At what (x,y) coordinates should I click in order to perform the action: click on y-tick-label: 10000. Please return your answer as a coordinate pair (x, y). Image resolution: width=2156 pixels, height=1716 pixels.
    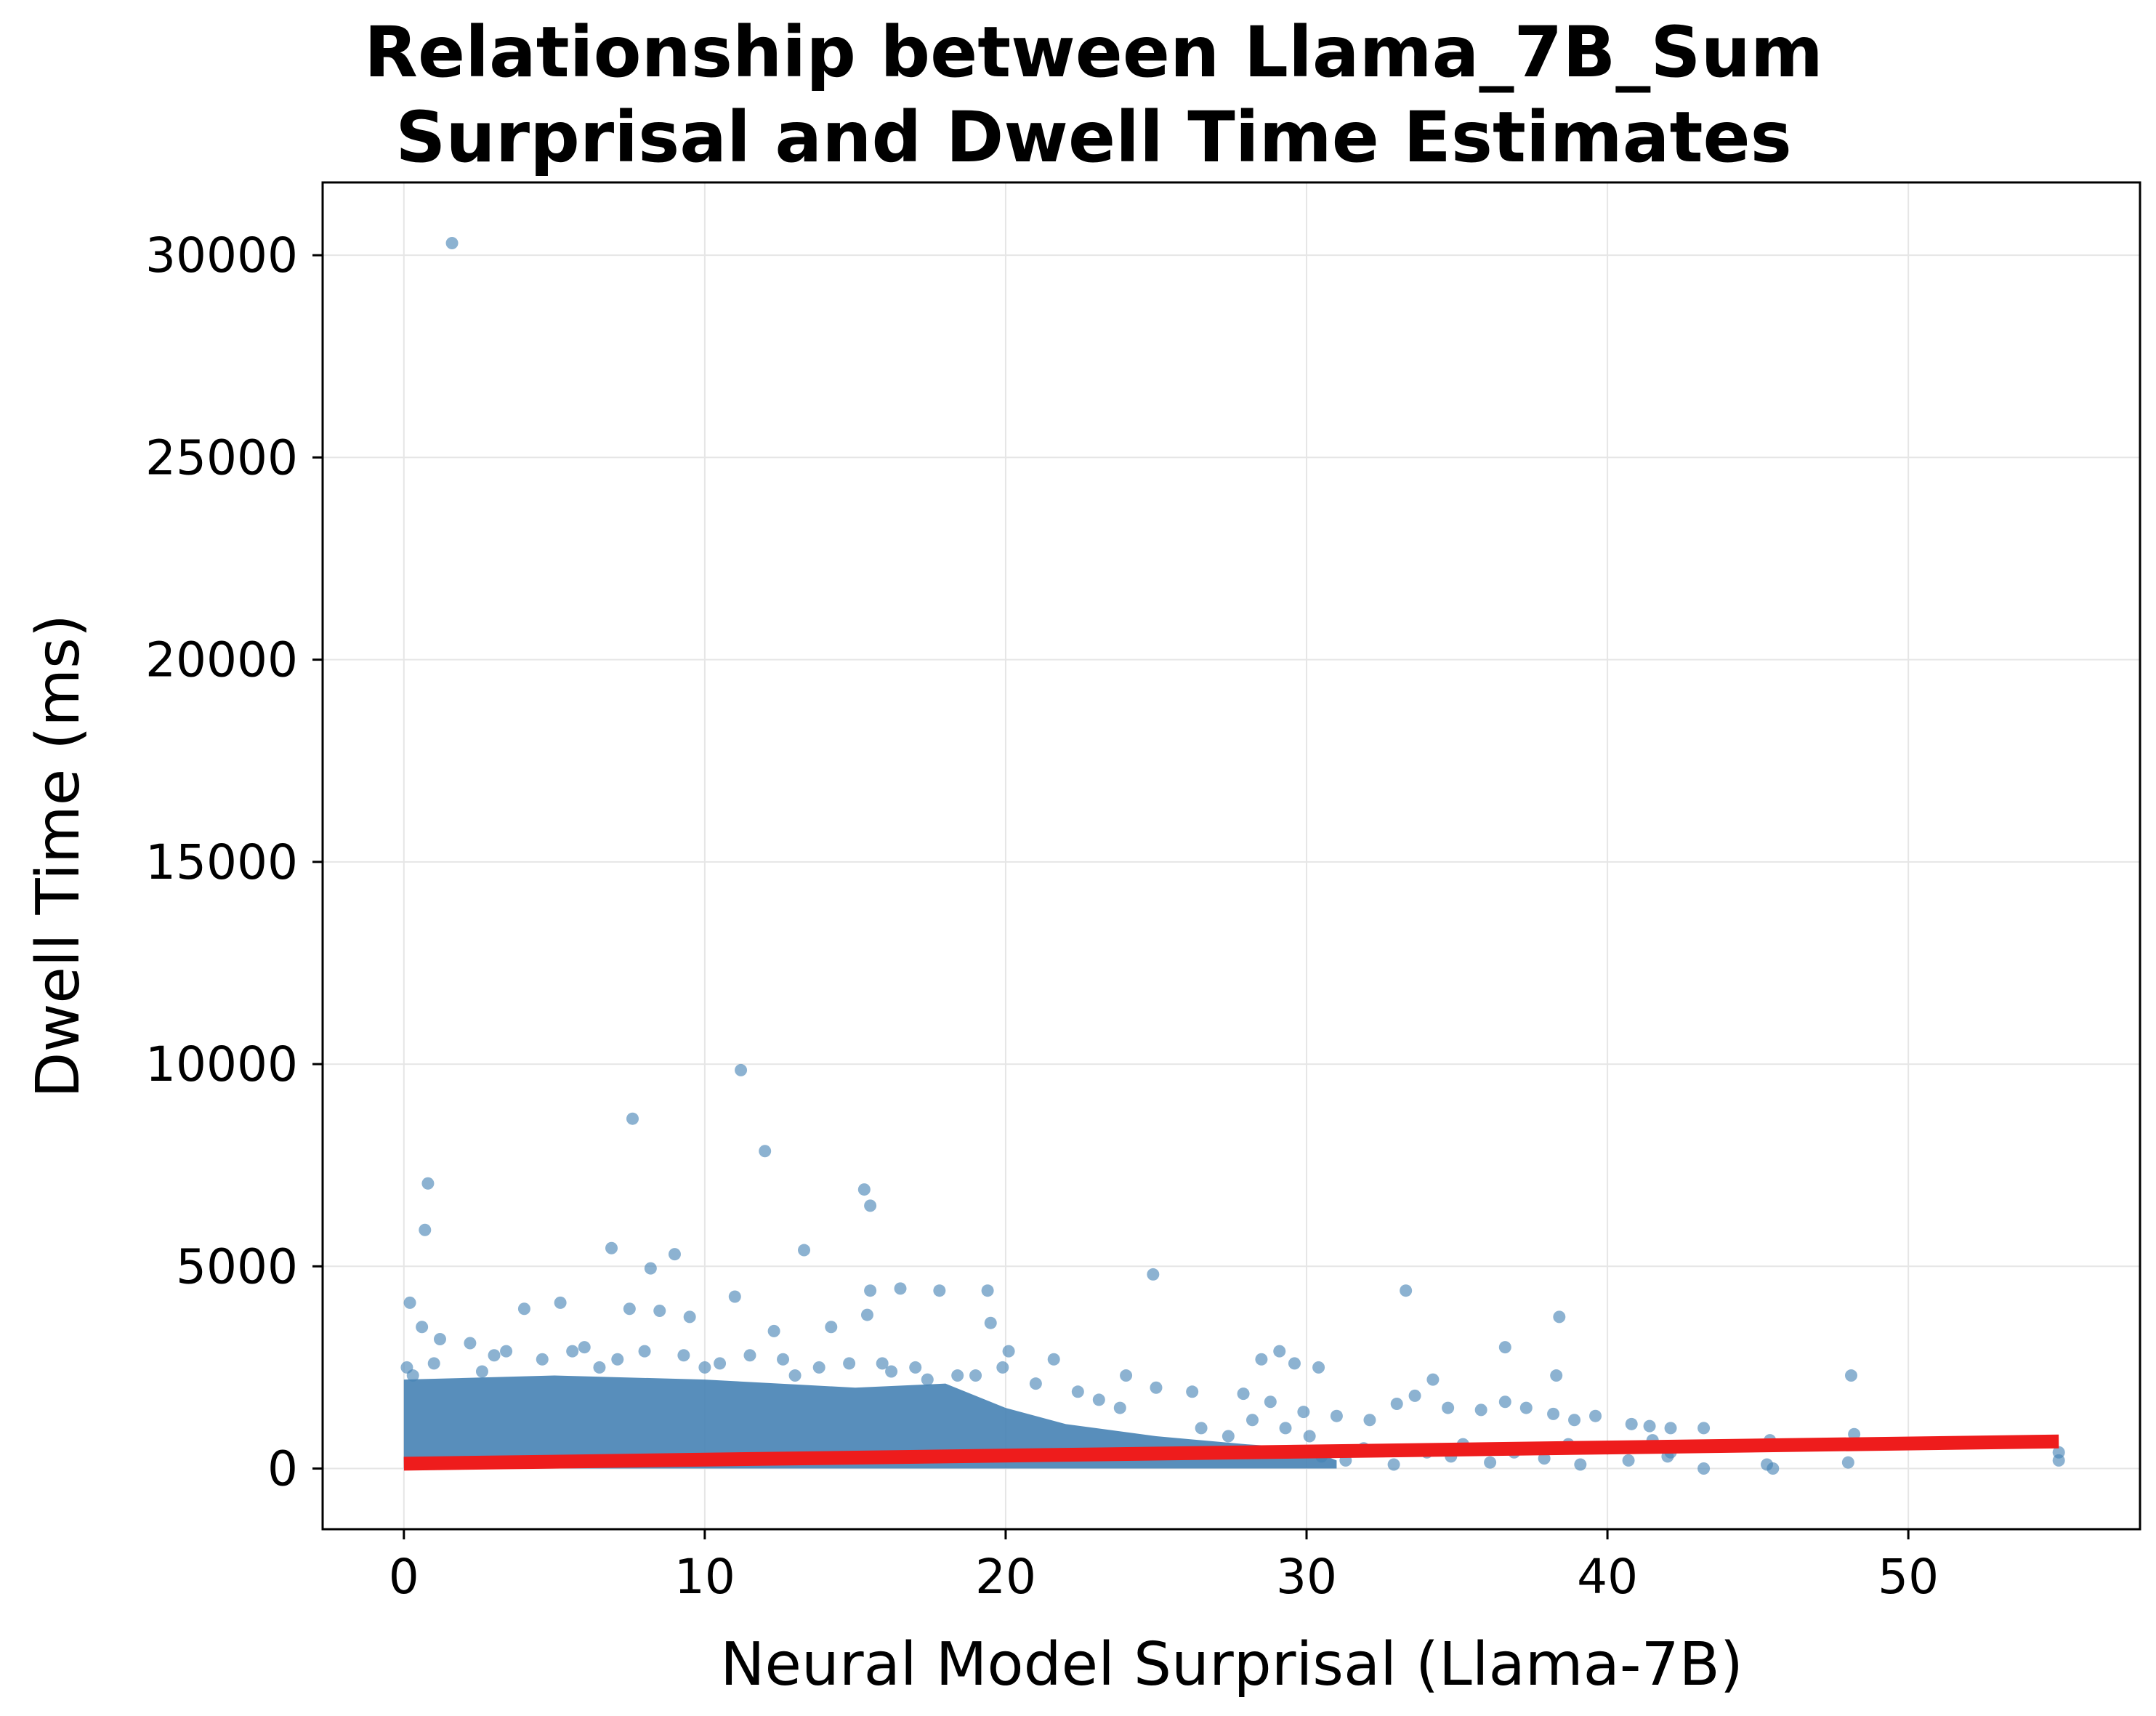
    Looking at the image, I should click on (221, 1064).